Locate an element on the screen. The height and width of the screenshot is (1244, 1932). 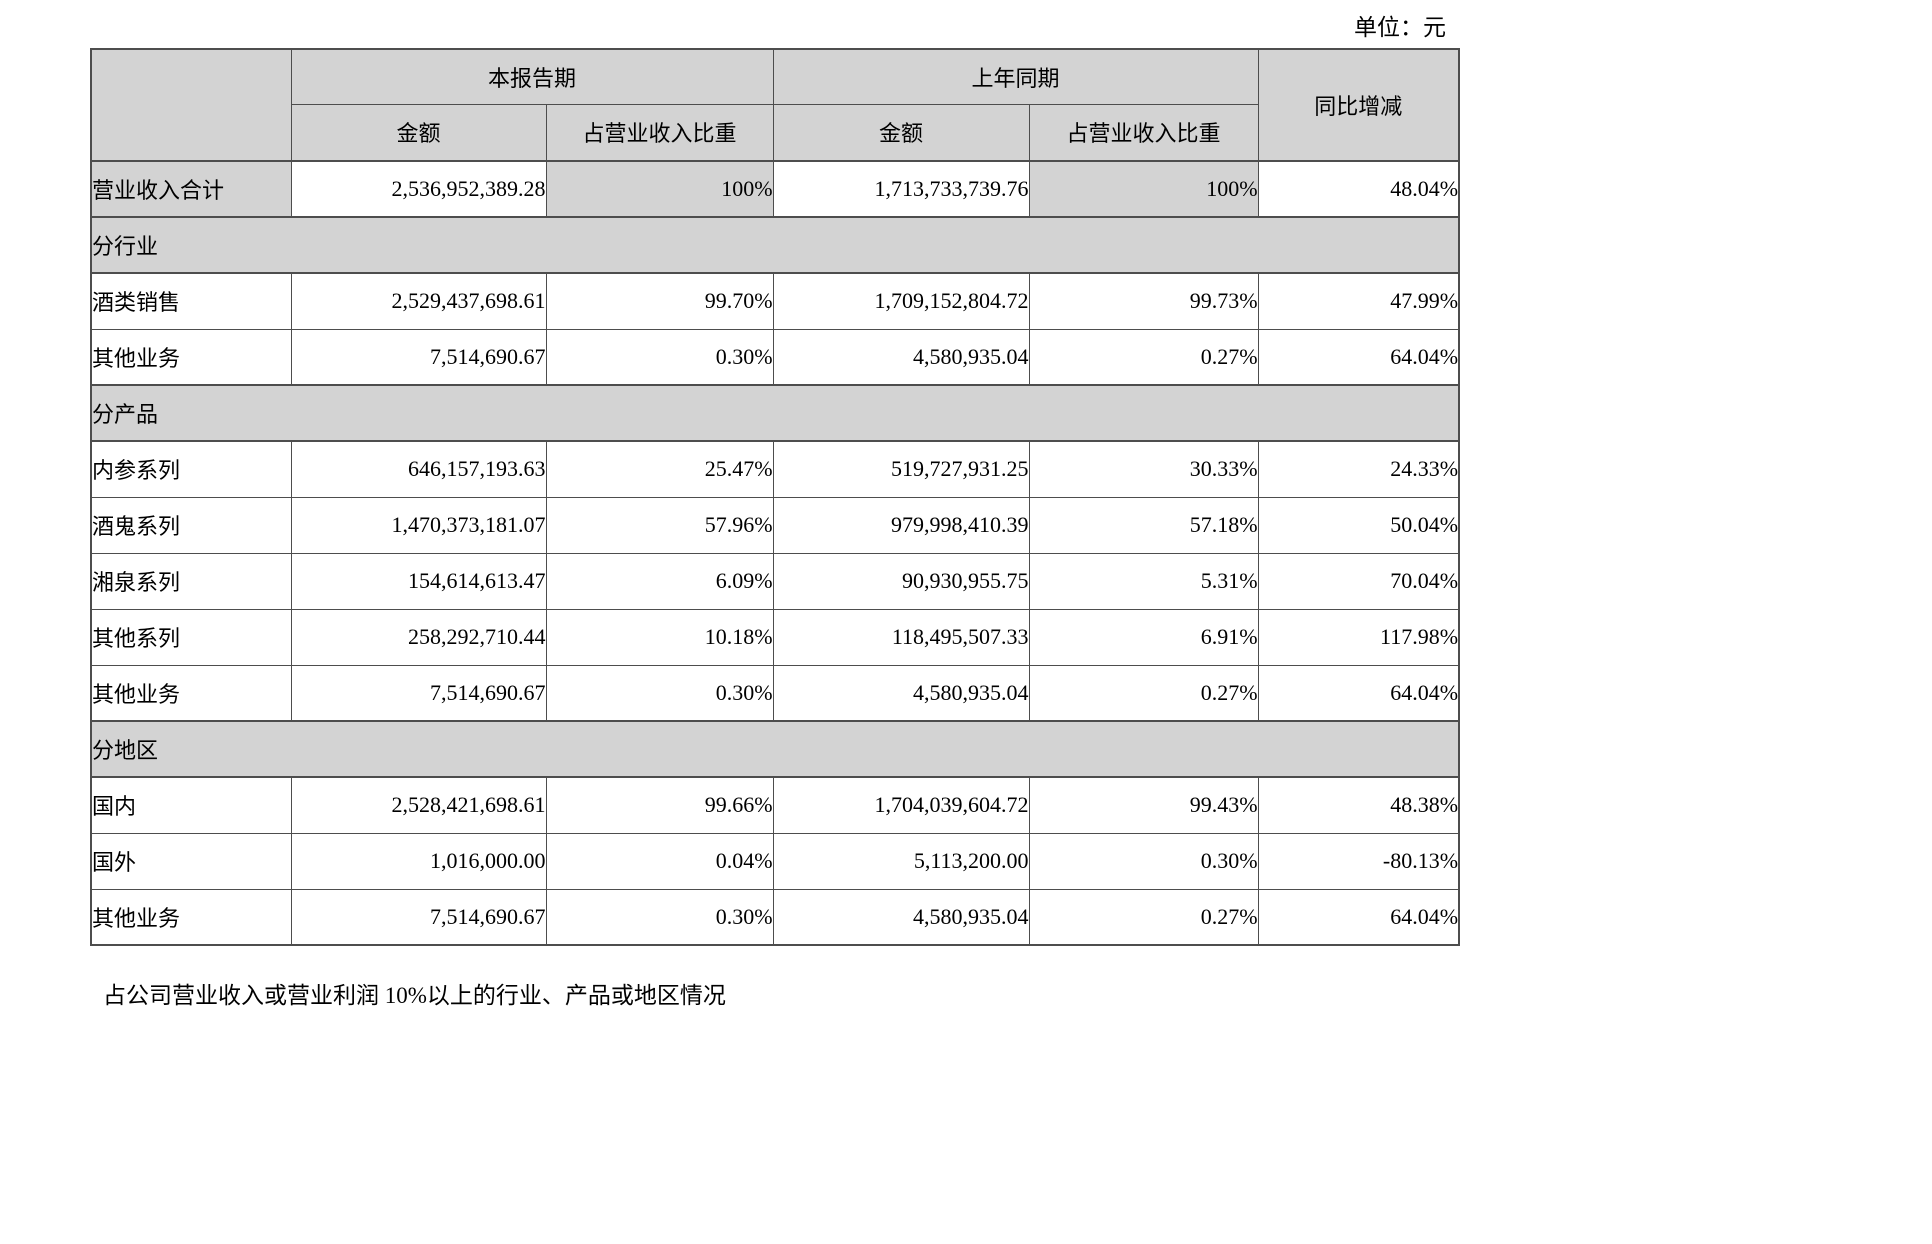
header-current-ratio: 占营业收入比重 is located at coordinates (659, 132).